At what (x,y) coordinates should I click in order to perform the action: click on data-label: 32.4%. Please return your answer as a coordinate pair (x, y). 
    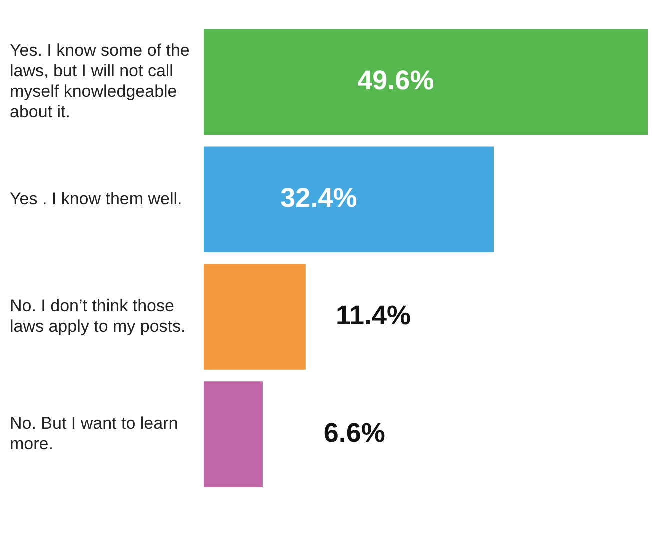
    Looking at the image, I should click on (319, 198).